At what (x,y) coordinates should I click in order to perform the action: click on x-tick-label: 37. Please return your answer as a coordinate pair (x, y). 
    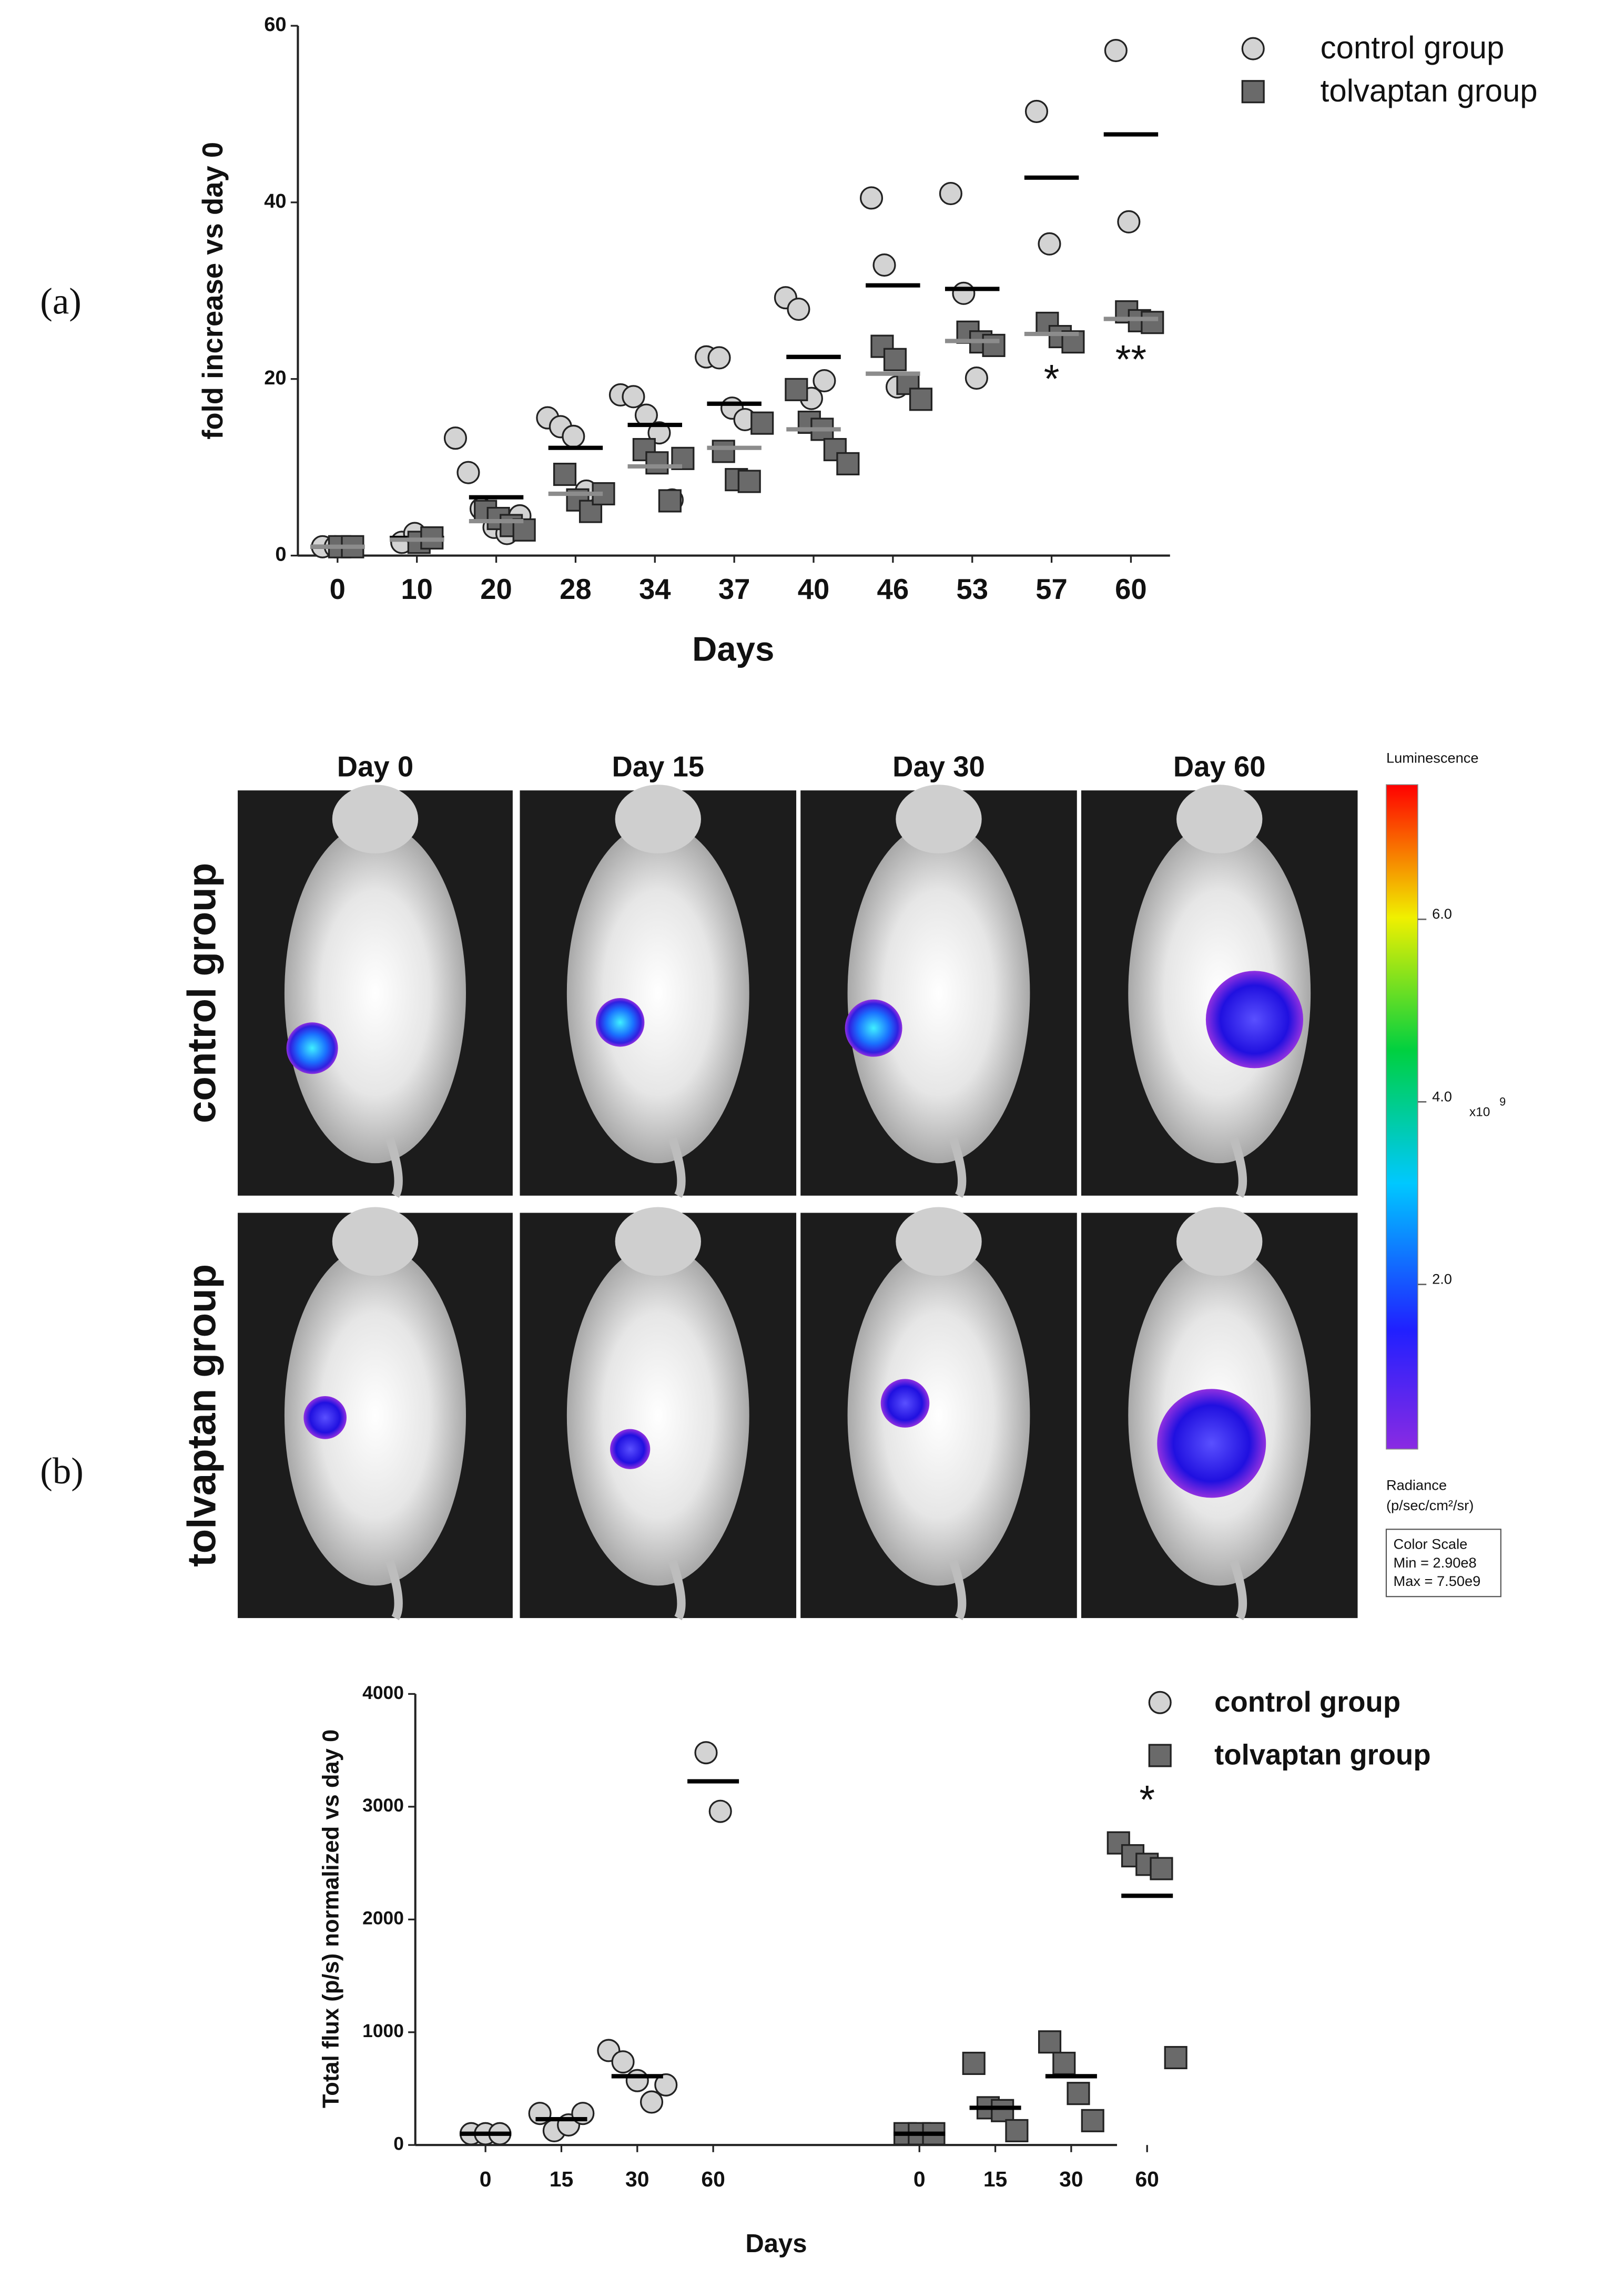
    Looking at the image, I should click on (734, 589).